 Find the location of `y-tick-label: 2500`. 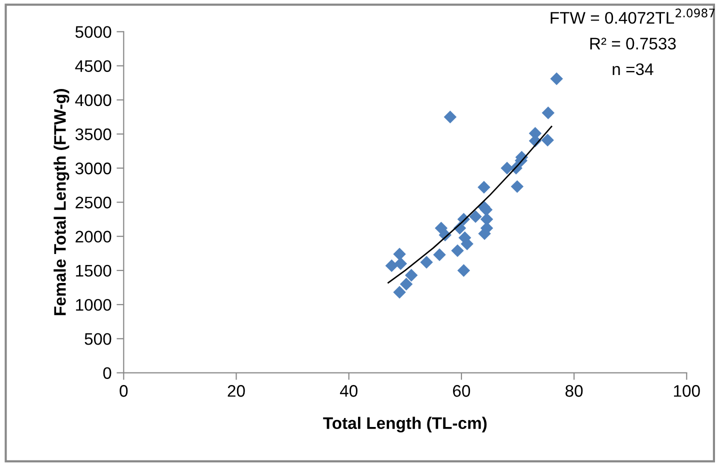

y-tick-label: 2500 is located at coordinates (94, 202).